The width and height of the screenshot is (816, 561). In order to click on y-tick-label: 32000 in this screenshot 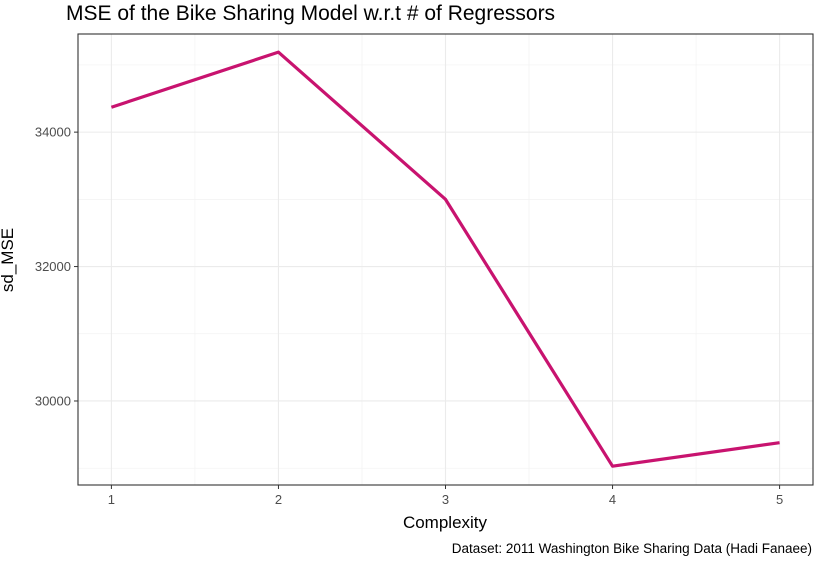, I will do `click(53, 266)`.